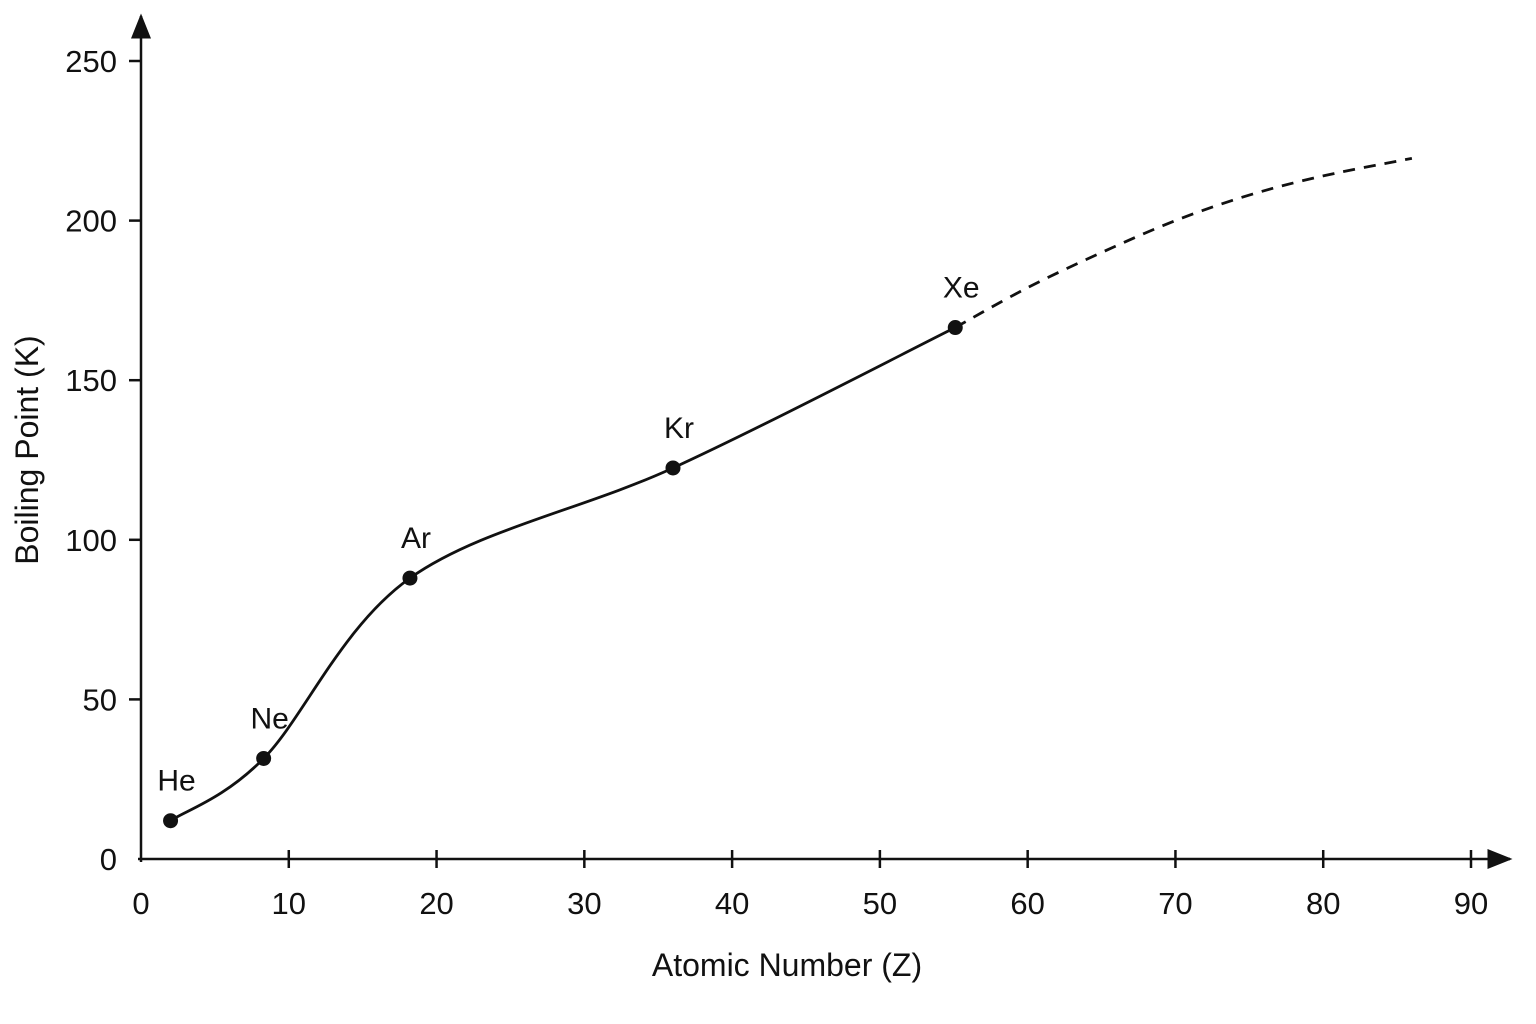 The width and height of the screenshot is (1536, 1024). Describe the element at coordinates (955, 328) in the screenshot. I see `data-point-xe` at that location.